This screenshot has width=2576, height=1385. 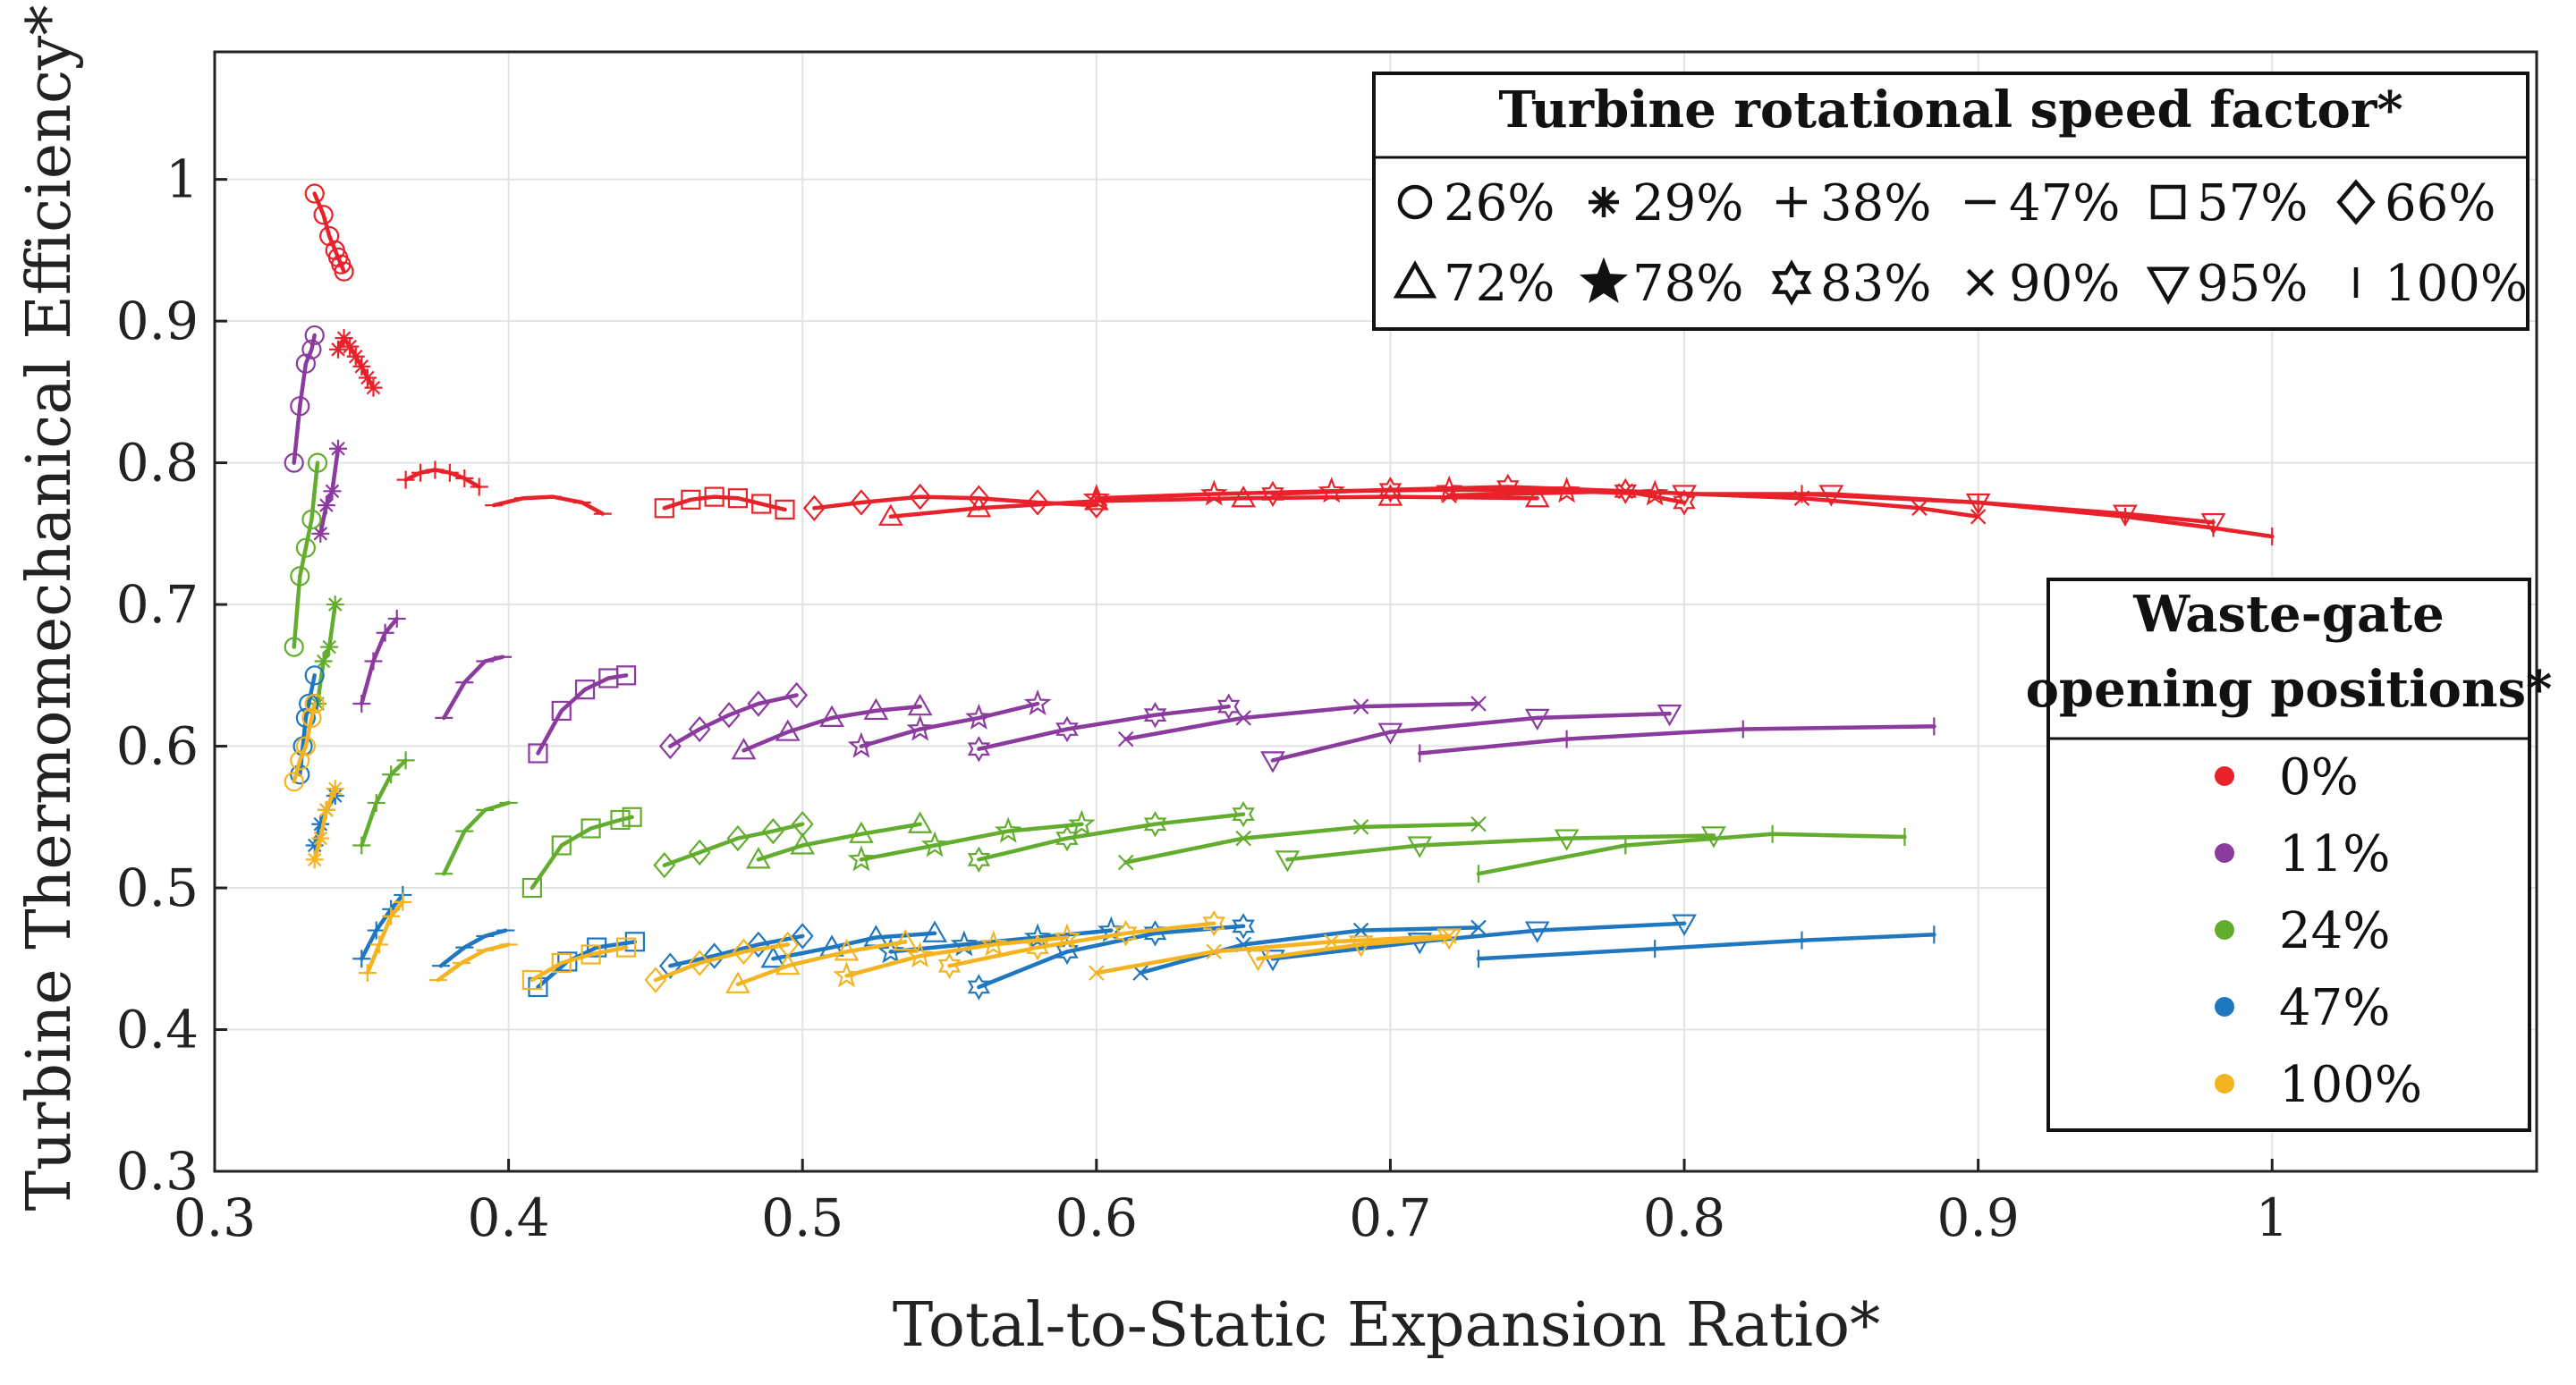 I want to click on series-wg47-speed95, so click(x=1478, y=943).